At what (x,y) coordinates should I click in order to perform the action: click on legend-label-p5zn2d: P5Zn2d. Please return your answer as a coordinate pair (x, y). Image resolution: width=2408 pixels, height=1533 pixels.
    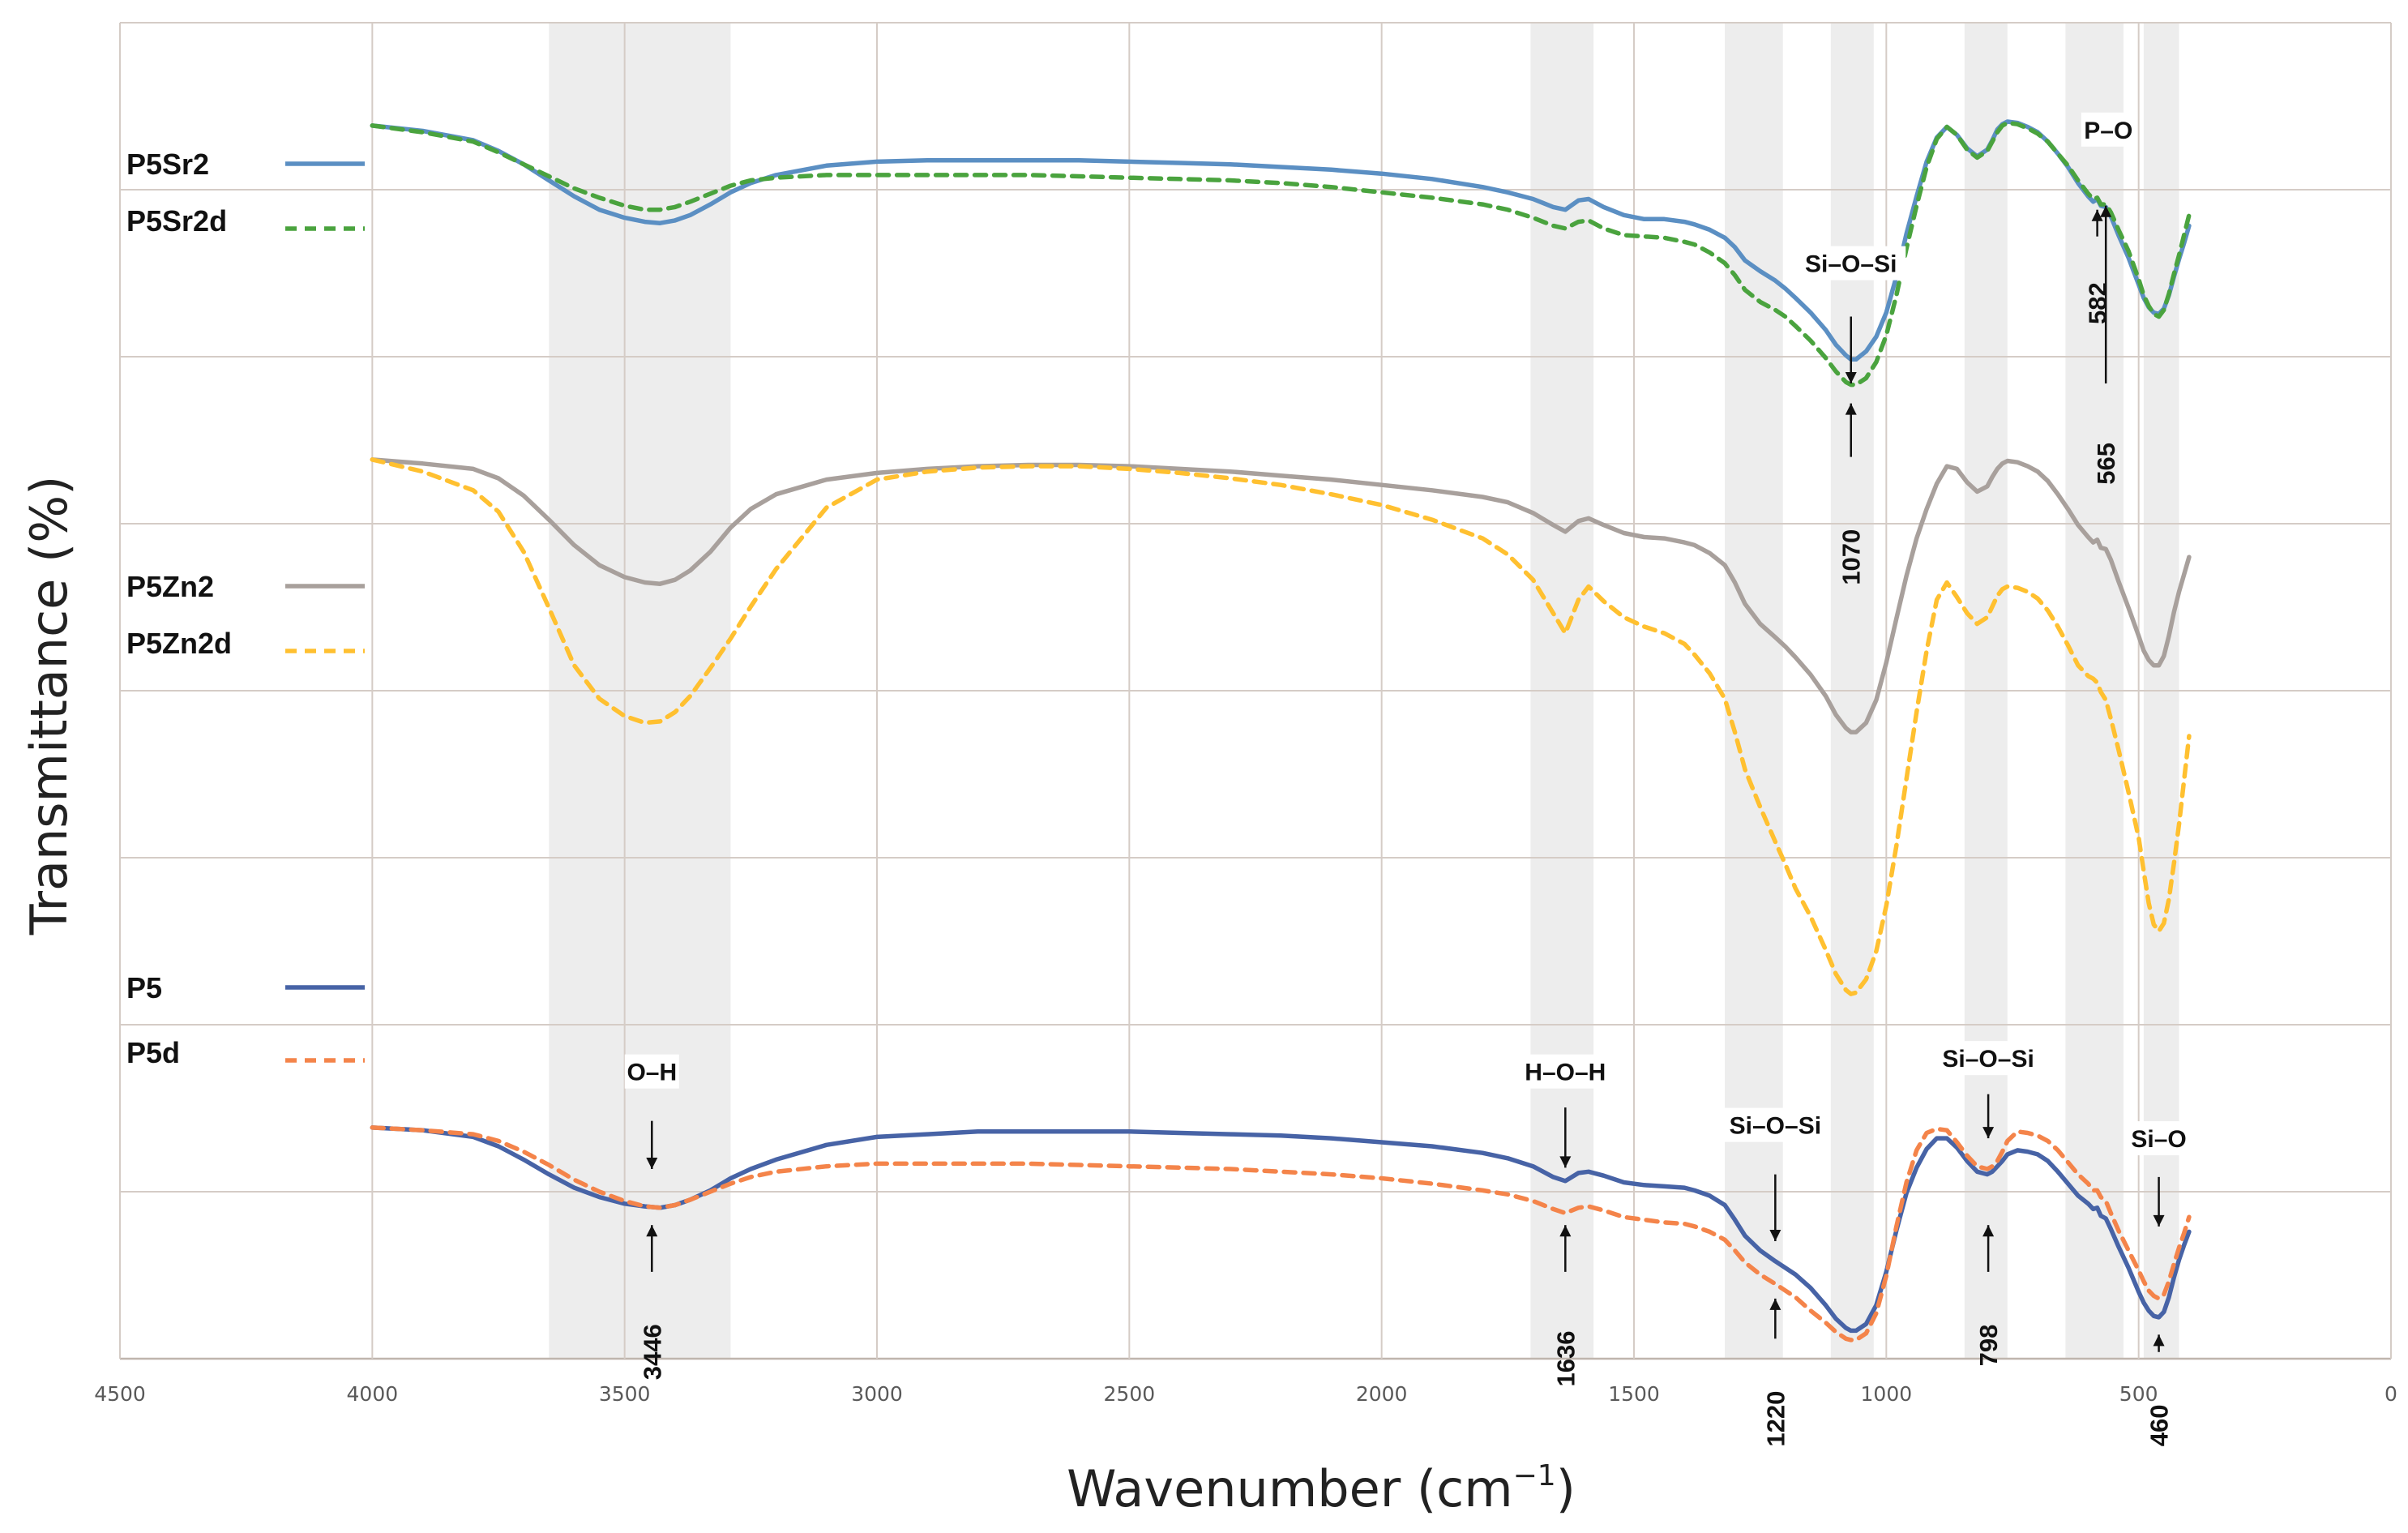
    Looking at the image, I should click on (179, 644).